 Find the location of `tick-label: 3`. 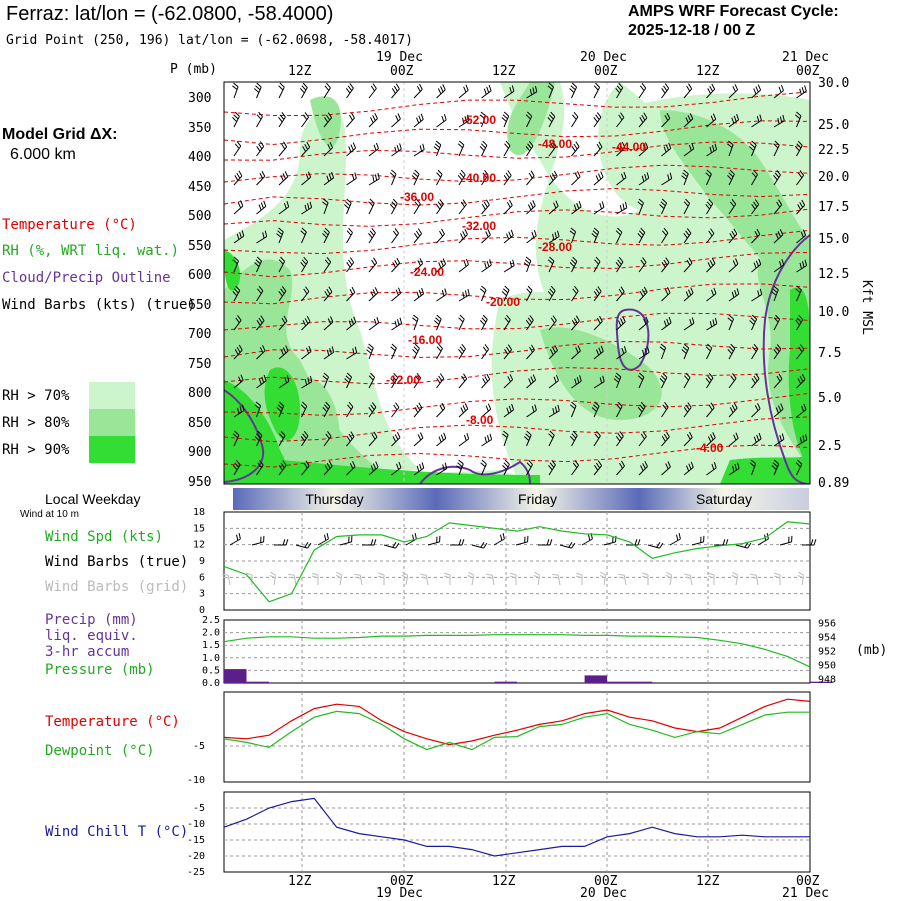

tick-label: 3 is located at coordinates (202, 594).